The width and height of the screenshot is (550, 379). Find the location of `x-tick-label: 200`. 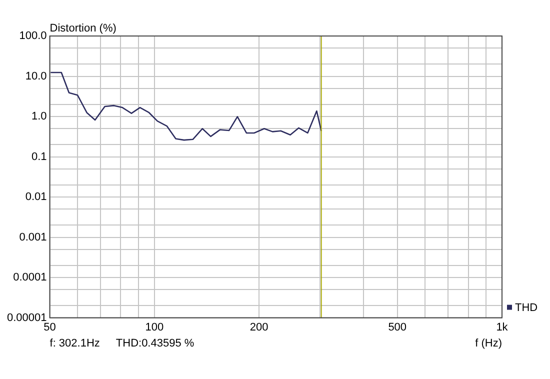

x-tick-label: 200 is located at coordinates (259, 327).